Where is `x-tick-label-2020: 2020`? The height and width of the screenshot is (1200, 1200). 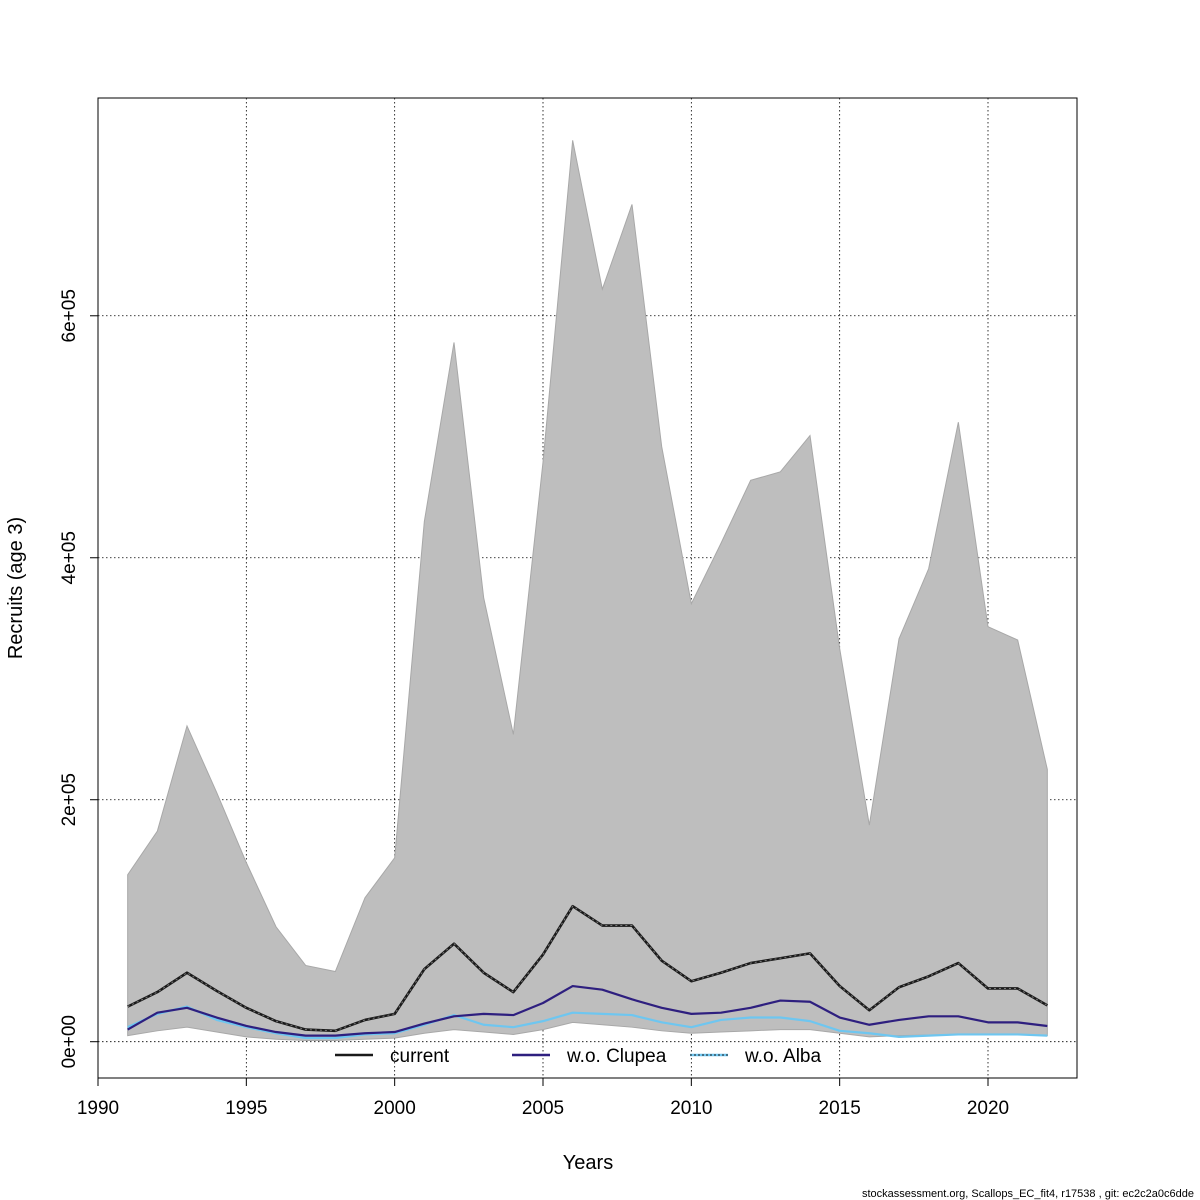
x-tick-label-2020: 2020 is located at coordinates (988, 1108).